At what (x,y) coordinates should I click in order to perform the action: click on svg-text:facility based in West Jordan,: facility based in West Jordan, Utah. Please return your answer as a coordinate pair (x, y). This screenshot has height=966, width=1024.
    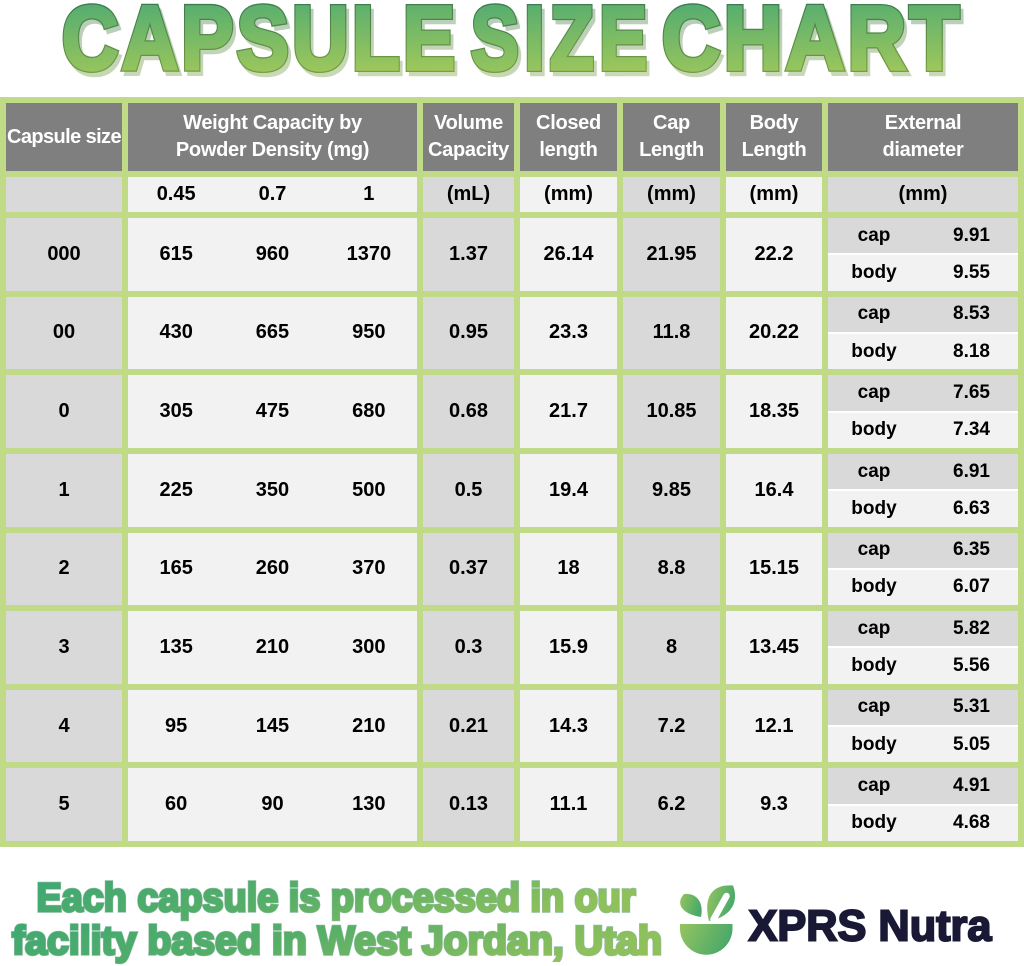
    Looking at the image, I should click on (337, 941).